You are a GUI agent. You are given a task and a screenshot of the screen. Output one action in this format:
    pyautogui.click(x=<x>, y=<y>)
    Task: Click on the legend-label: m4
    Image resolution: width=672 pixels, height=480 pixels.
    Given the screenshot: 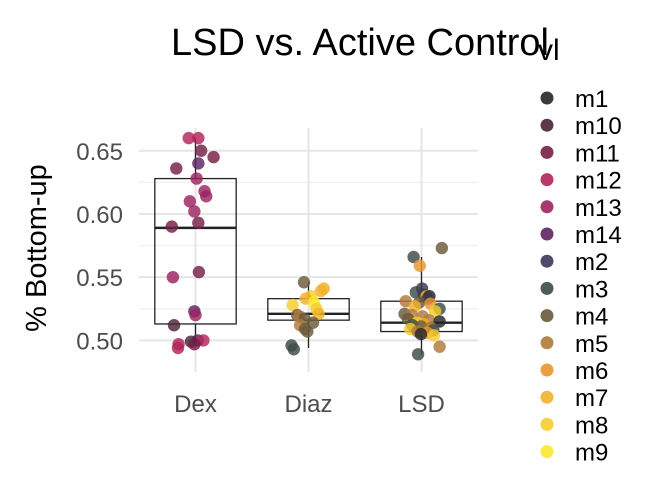 What is the action you would take?
    pyautogui.click(x=591, y=317)
    